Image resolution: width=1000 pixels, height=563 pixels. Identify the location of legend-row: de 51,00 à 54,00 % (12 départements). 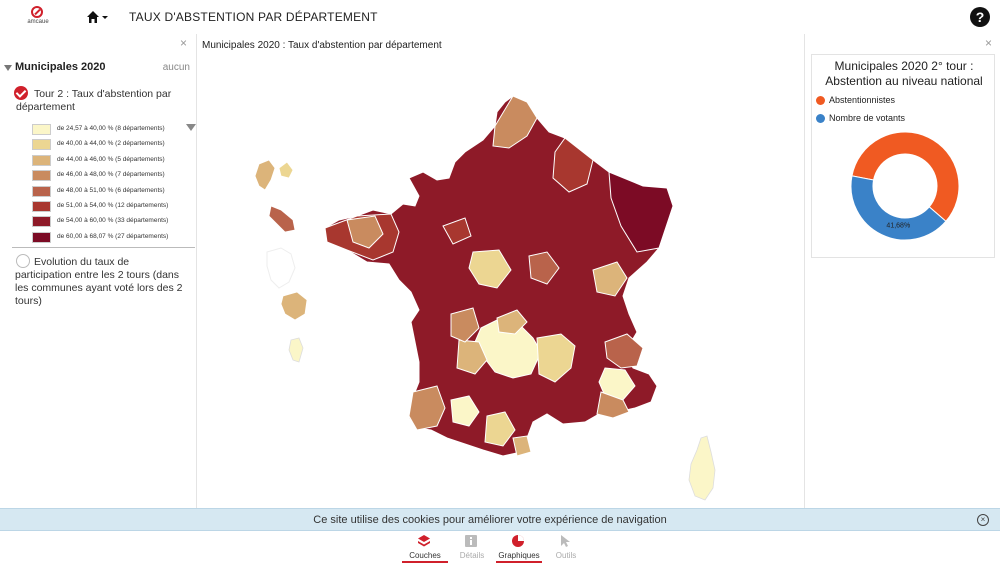
(112, 206).